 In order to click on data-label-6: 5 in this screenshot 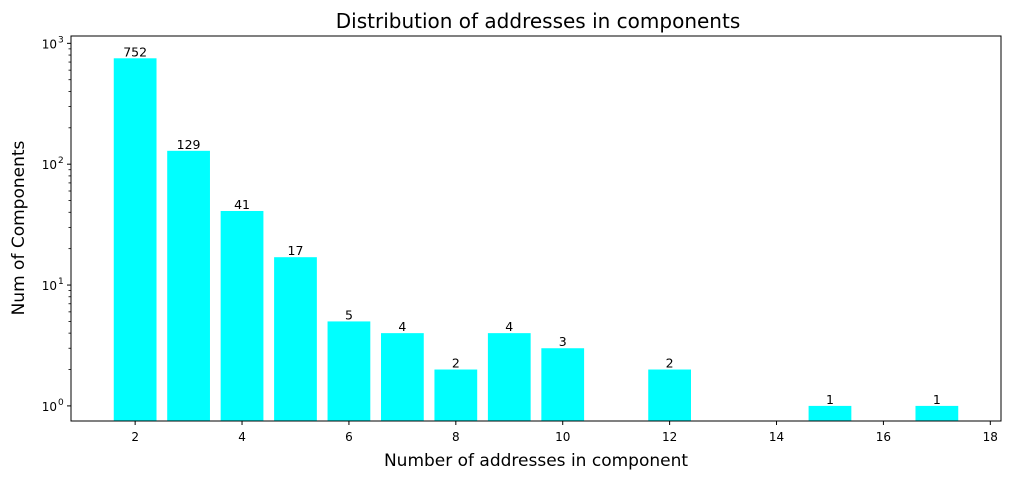, I will do `click(349, 314)`.